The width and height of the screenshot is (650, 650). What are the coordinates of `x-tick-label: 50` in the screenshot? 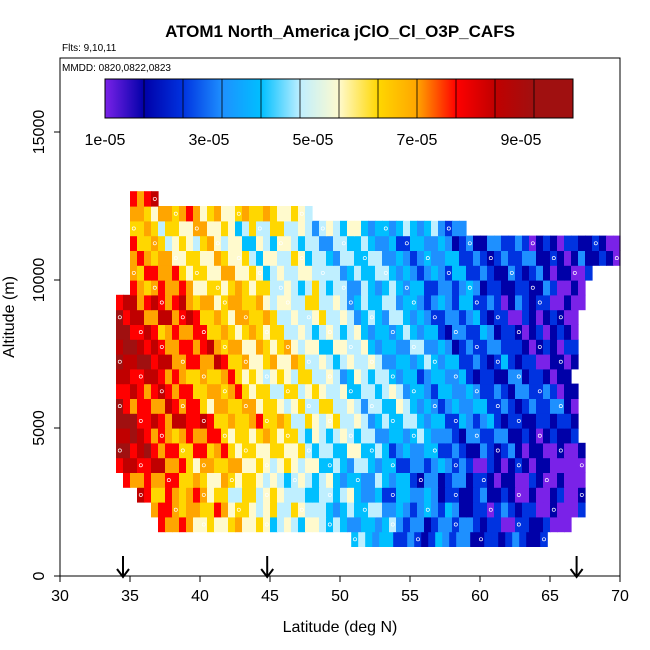 It's located at (340, 596).